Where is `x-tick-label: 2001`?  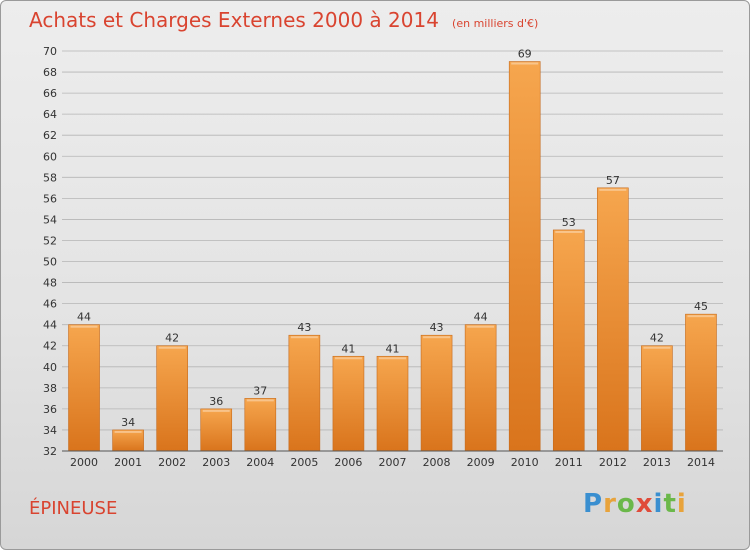
x-tick-label: 2001 is located at coordinates (128, 462).